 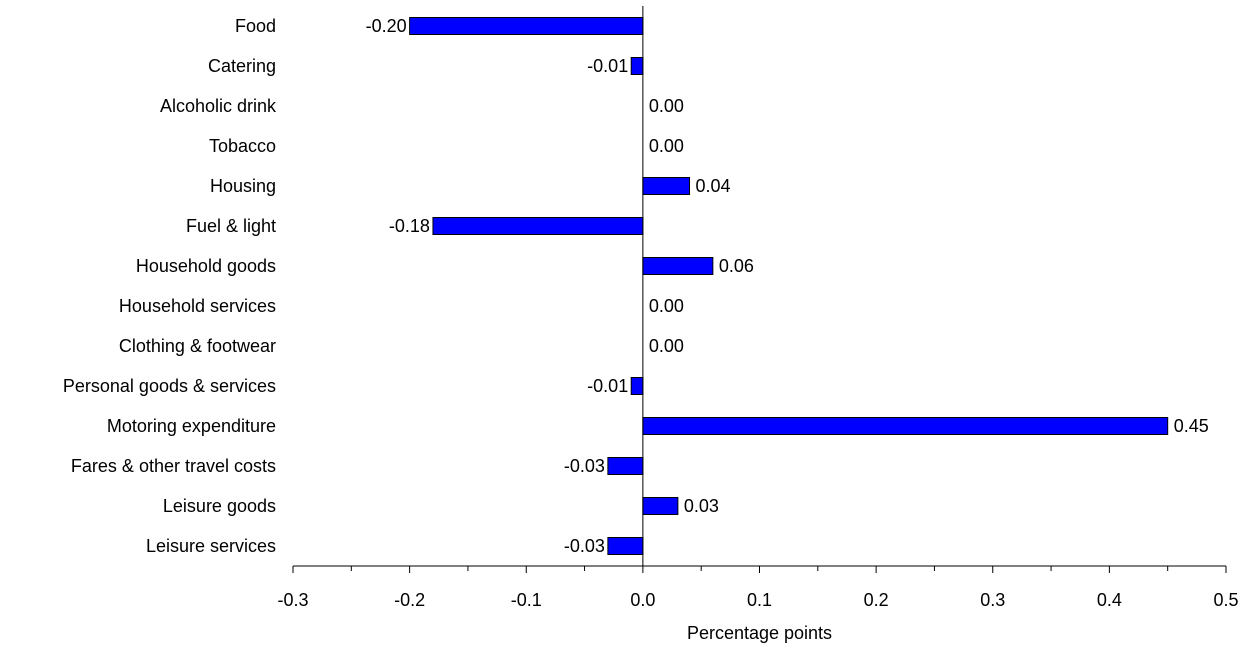 What do you see at coordinates (1191, 426) in the screenshot?
I see `data-label: 0.45` at bounding box center [1191, 426].